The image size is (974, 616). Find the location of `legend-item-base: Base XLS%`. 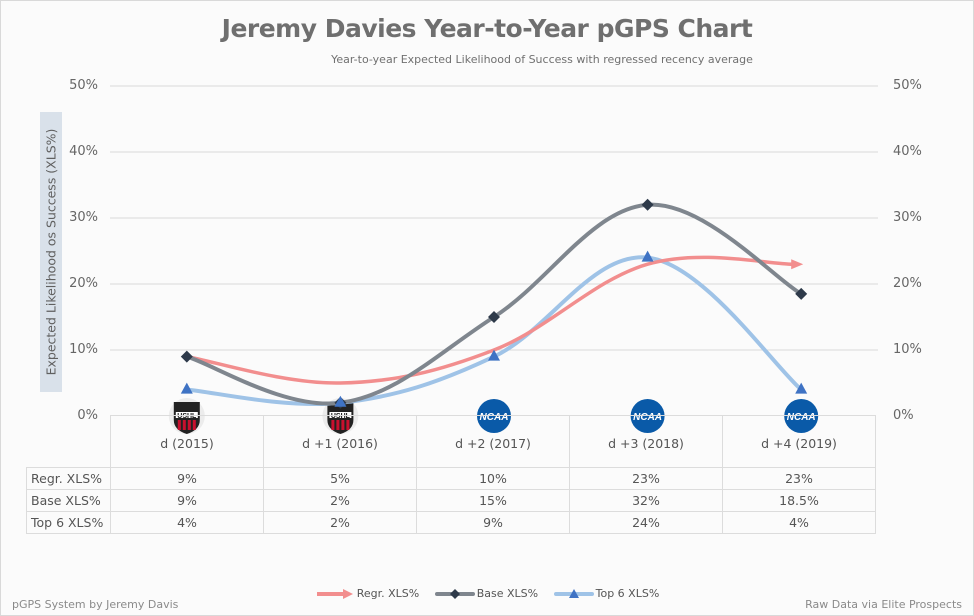

legend-item-base: Base XLS% is located at coordinates (486, 593).